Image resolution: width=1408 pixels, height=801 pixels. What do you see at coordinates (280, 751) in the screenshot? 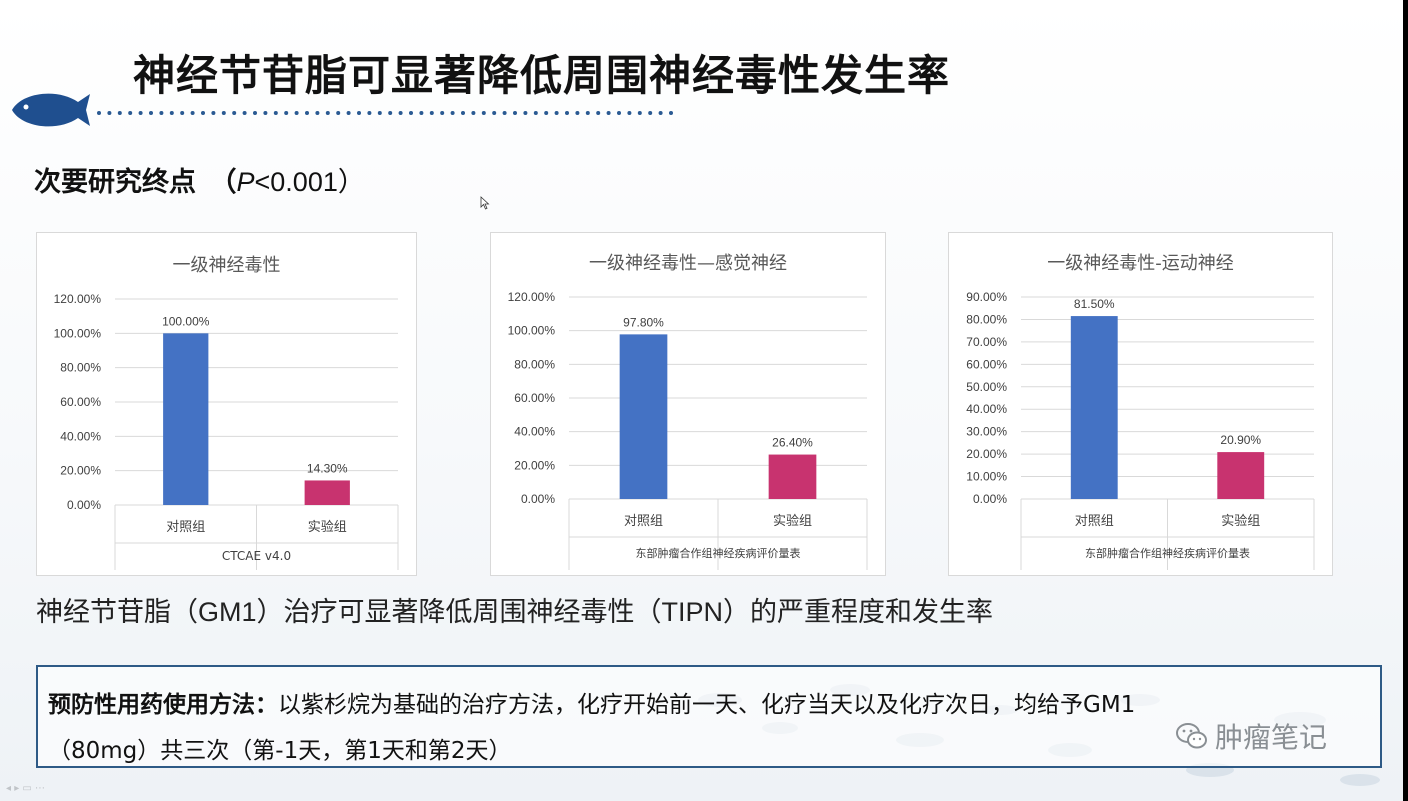
I see `note-line-2: （80mg）共三次（第-1天，第1天和第2天）` at bounding box center [280, 751].